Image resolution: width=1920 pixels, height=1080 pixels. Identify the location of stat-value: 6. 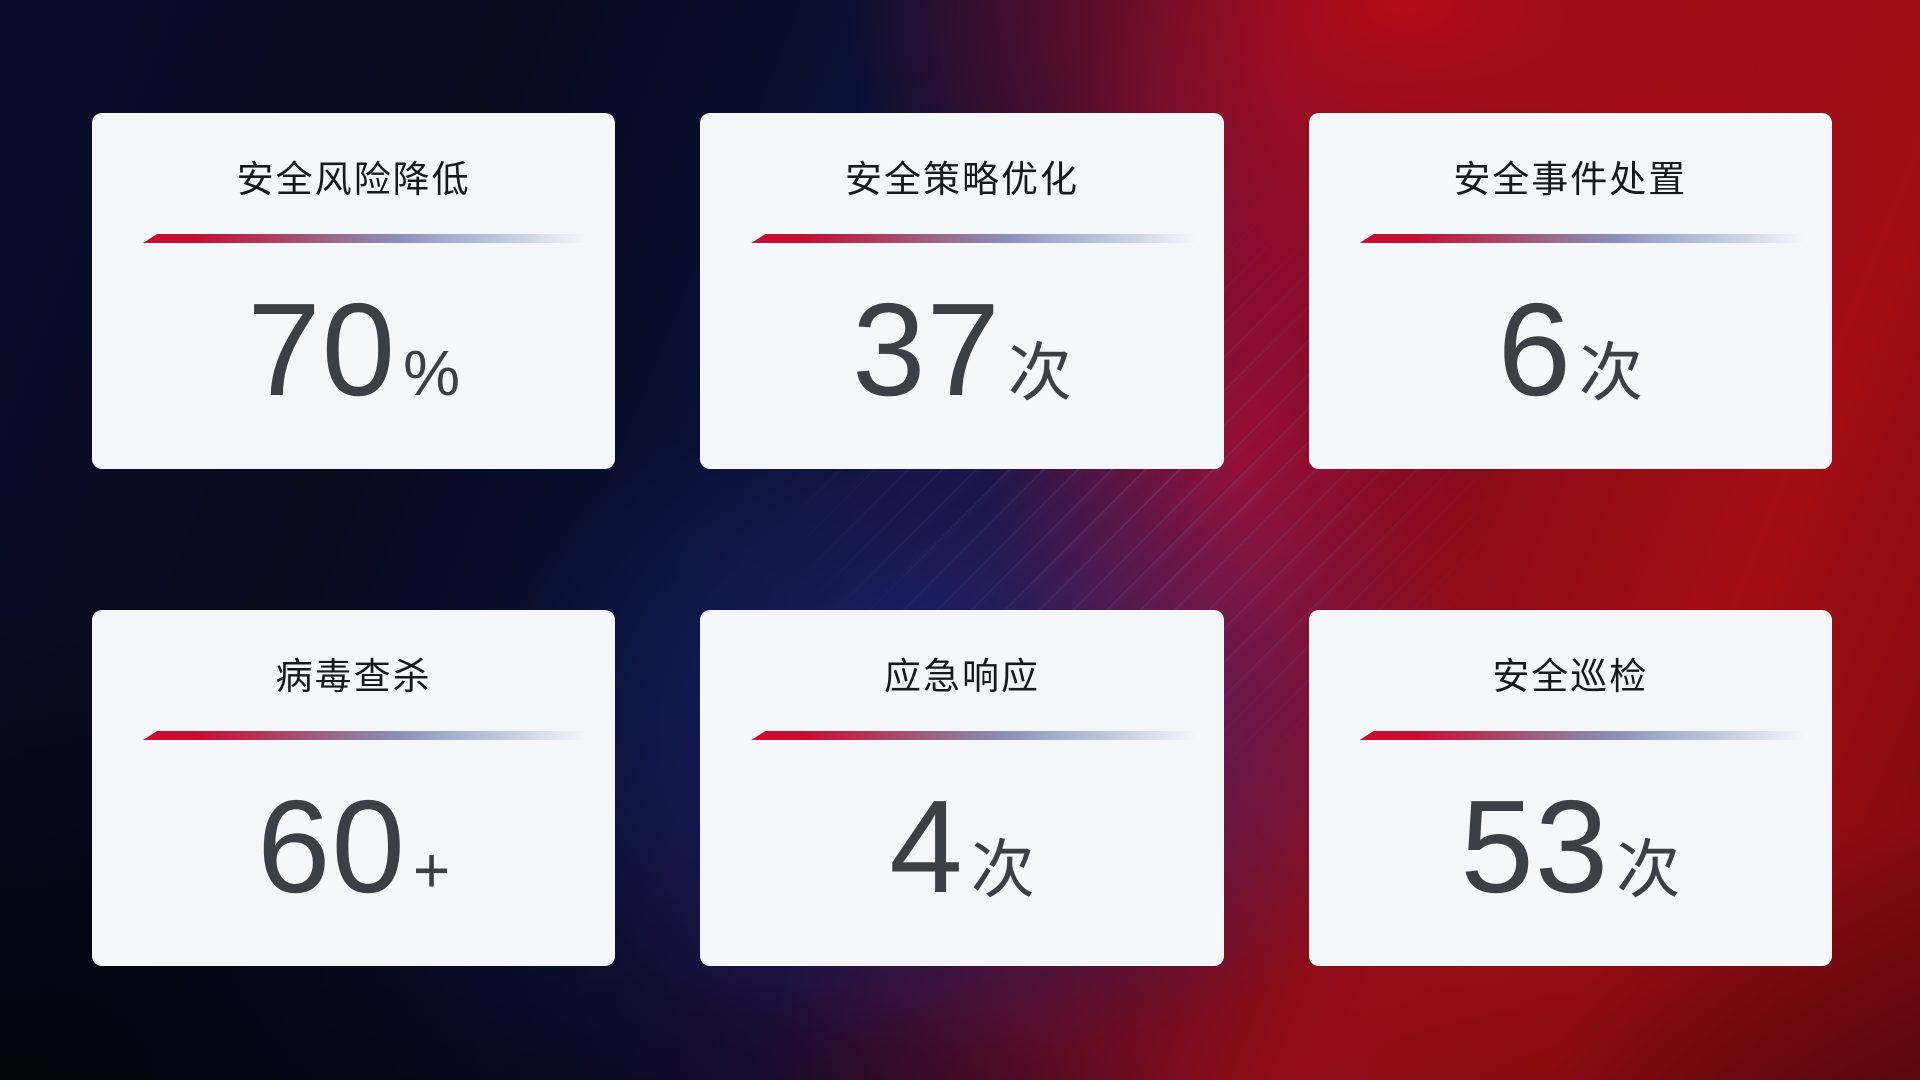
(1535, 349).